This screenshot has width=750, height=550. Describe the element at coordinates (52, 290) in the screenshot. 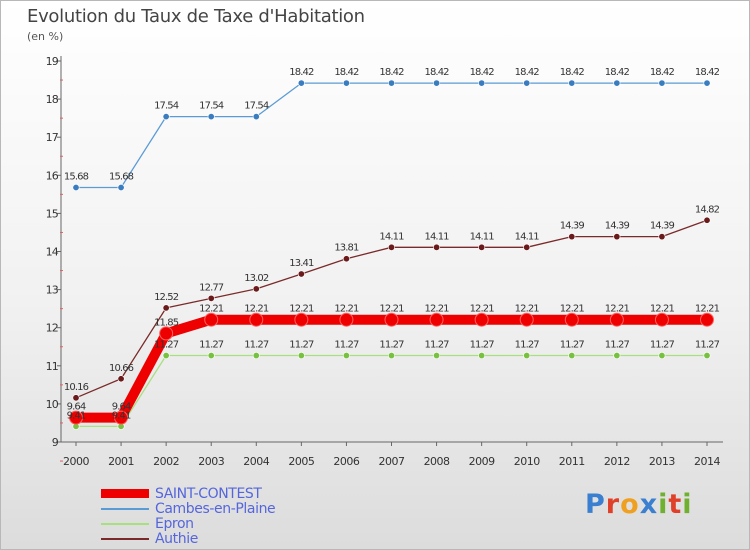

I see `y-tick-label: 13` at that location.